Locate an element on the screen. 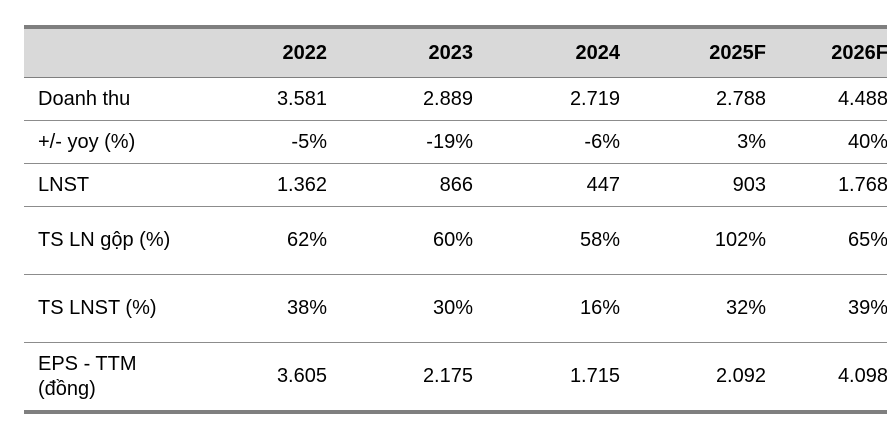 The height and width of the screenshot is (433, 887). row-label-gross-margin: TS LN gộp (%) is located at coordinates (108, 240).